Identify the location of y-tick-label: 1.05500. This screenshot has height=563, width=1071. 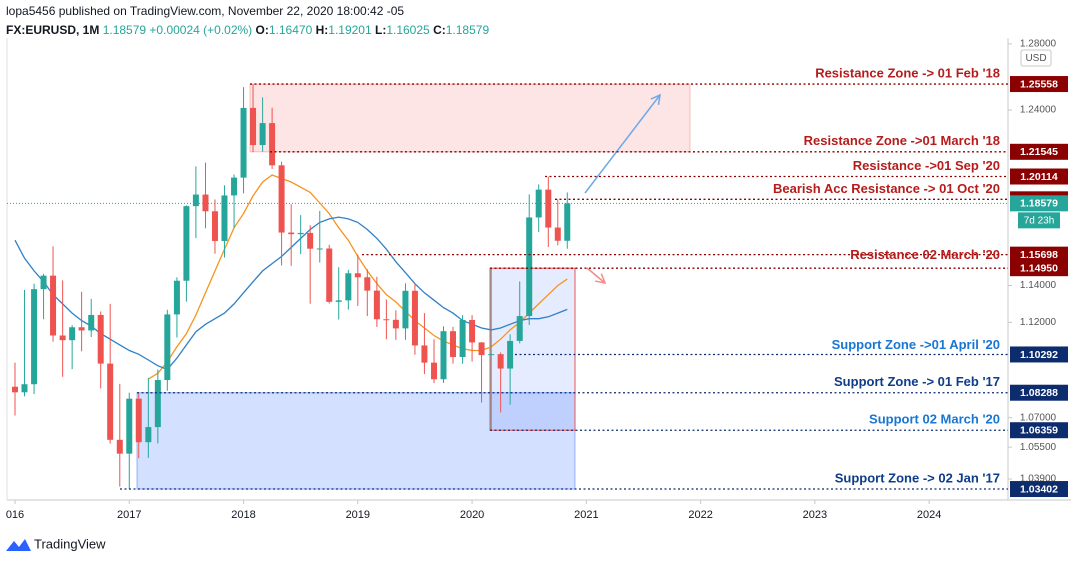
(1038, 447).